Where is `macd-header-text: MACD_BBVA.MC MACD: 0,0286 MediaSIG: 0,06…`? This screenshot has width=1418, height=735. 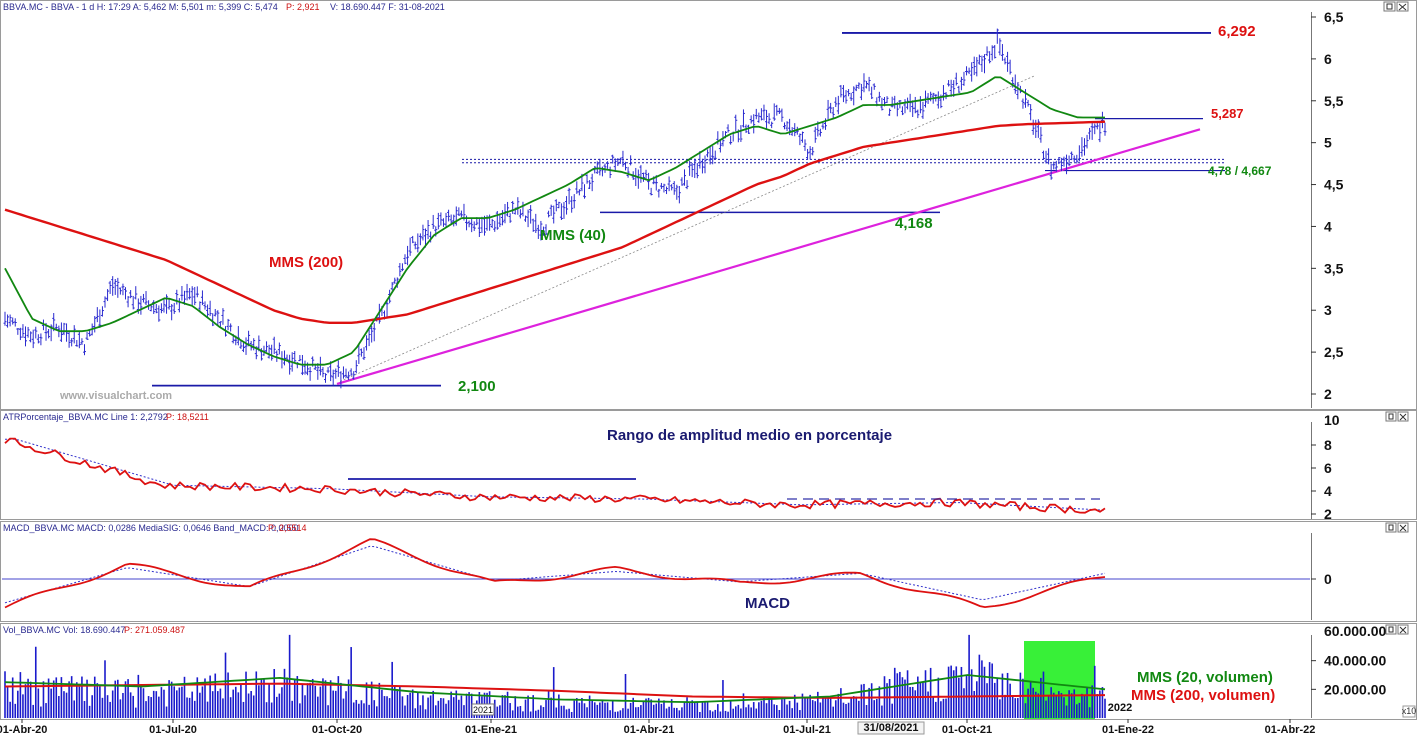 macd-header-text: MACD_BBVA.MC MACD: 0,0286 MediaSIG: 0,06… is located at coordinates (150, 528).